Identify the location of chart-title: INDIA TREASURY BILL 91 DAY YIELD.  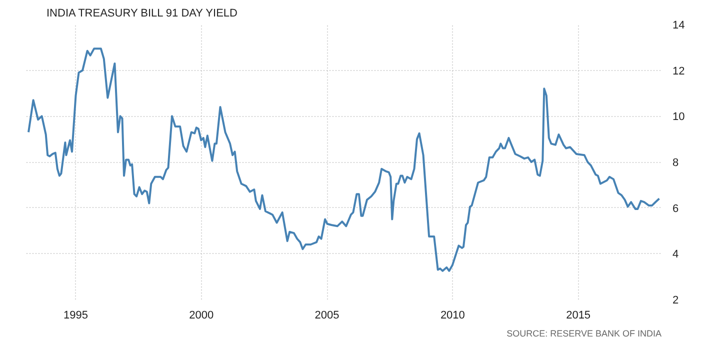
(142, 14).